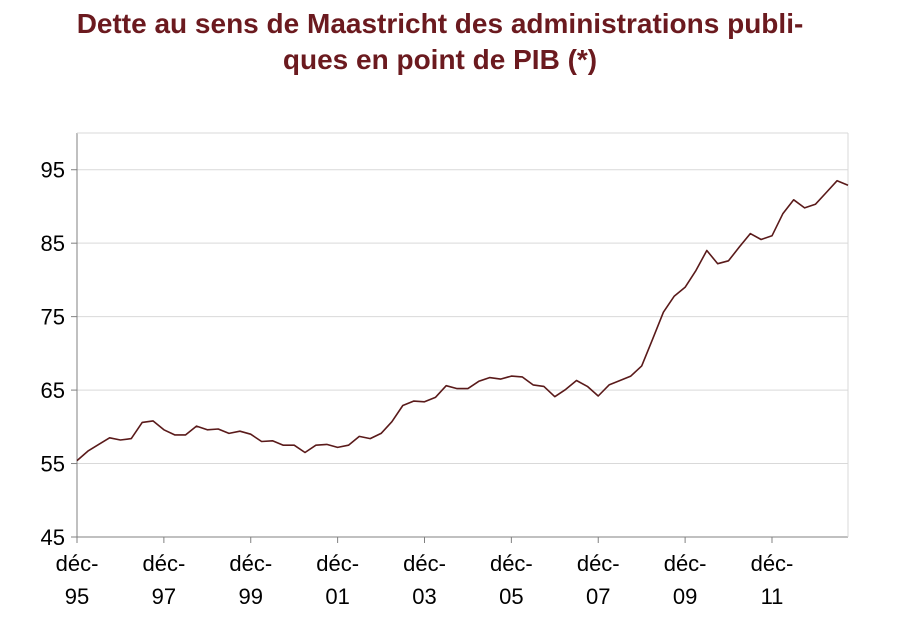 This screenshot has width=920, height=631. What do you see at coordinates (77, 596) in the screenshot?
I see `x-tick-label-line2: 95` at bounding box center [77, 596].